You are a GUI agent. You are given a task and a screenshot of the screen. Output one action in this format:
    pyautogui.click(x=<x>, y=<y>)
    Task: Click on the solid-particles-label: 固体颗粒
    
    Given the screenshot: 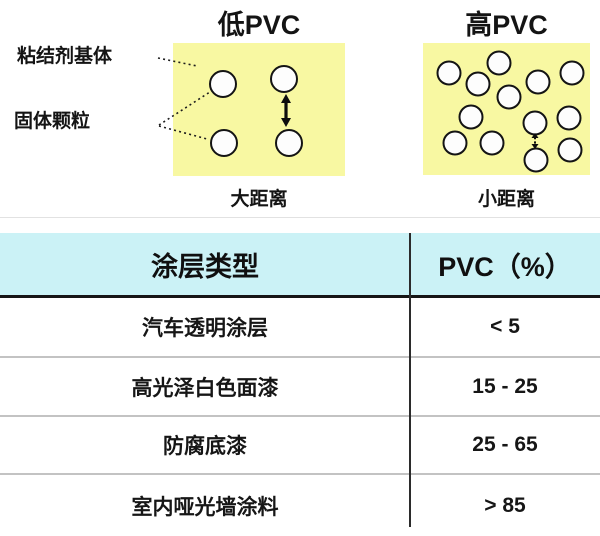 What is the action you would take?
    pyautogui.click(x=52, y=121)
    